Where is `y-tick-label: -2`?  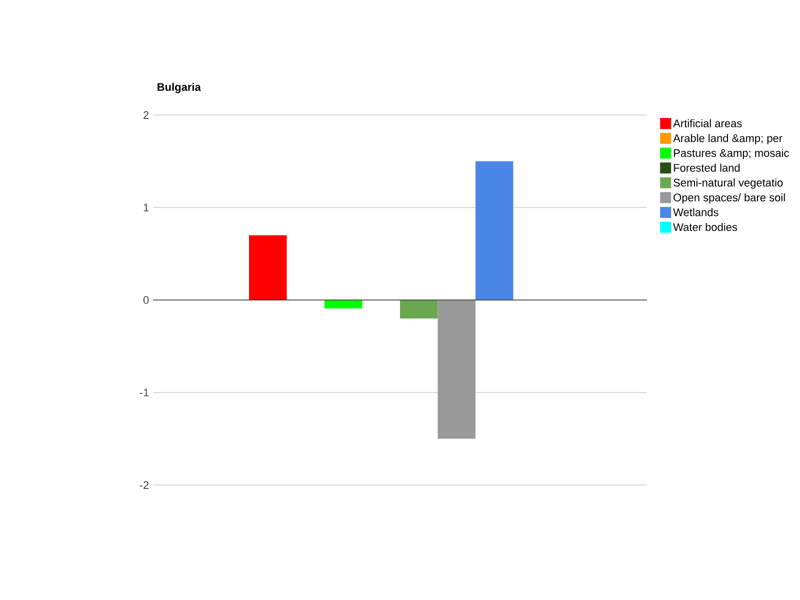
y-tick-label: -2 is located at coordinates (144, 485).